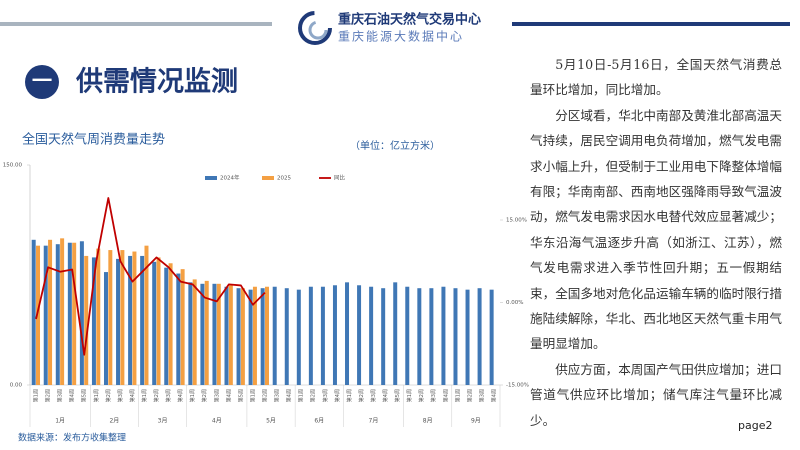  What do you see at coordinates (651, 24) in the screenshot?
I see `header-bar-right` at bounding box center [651, 24].